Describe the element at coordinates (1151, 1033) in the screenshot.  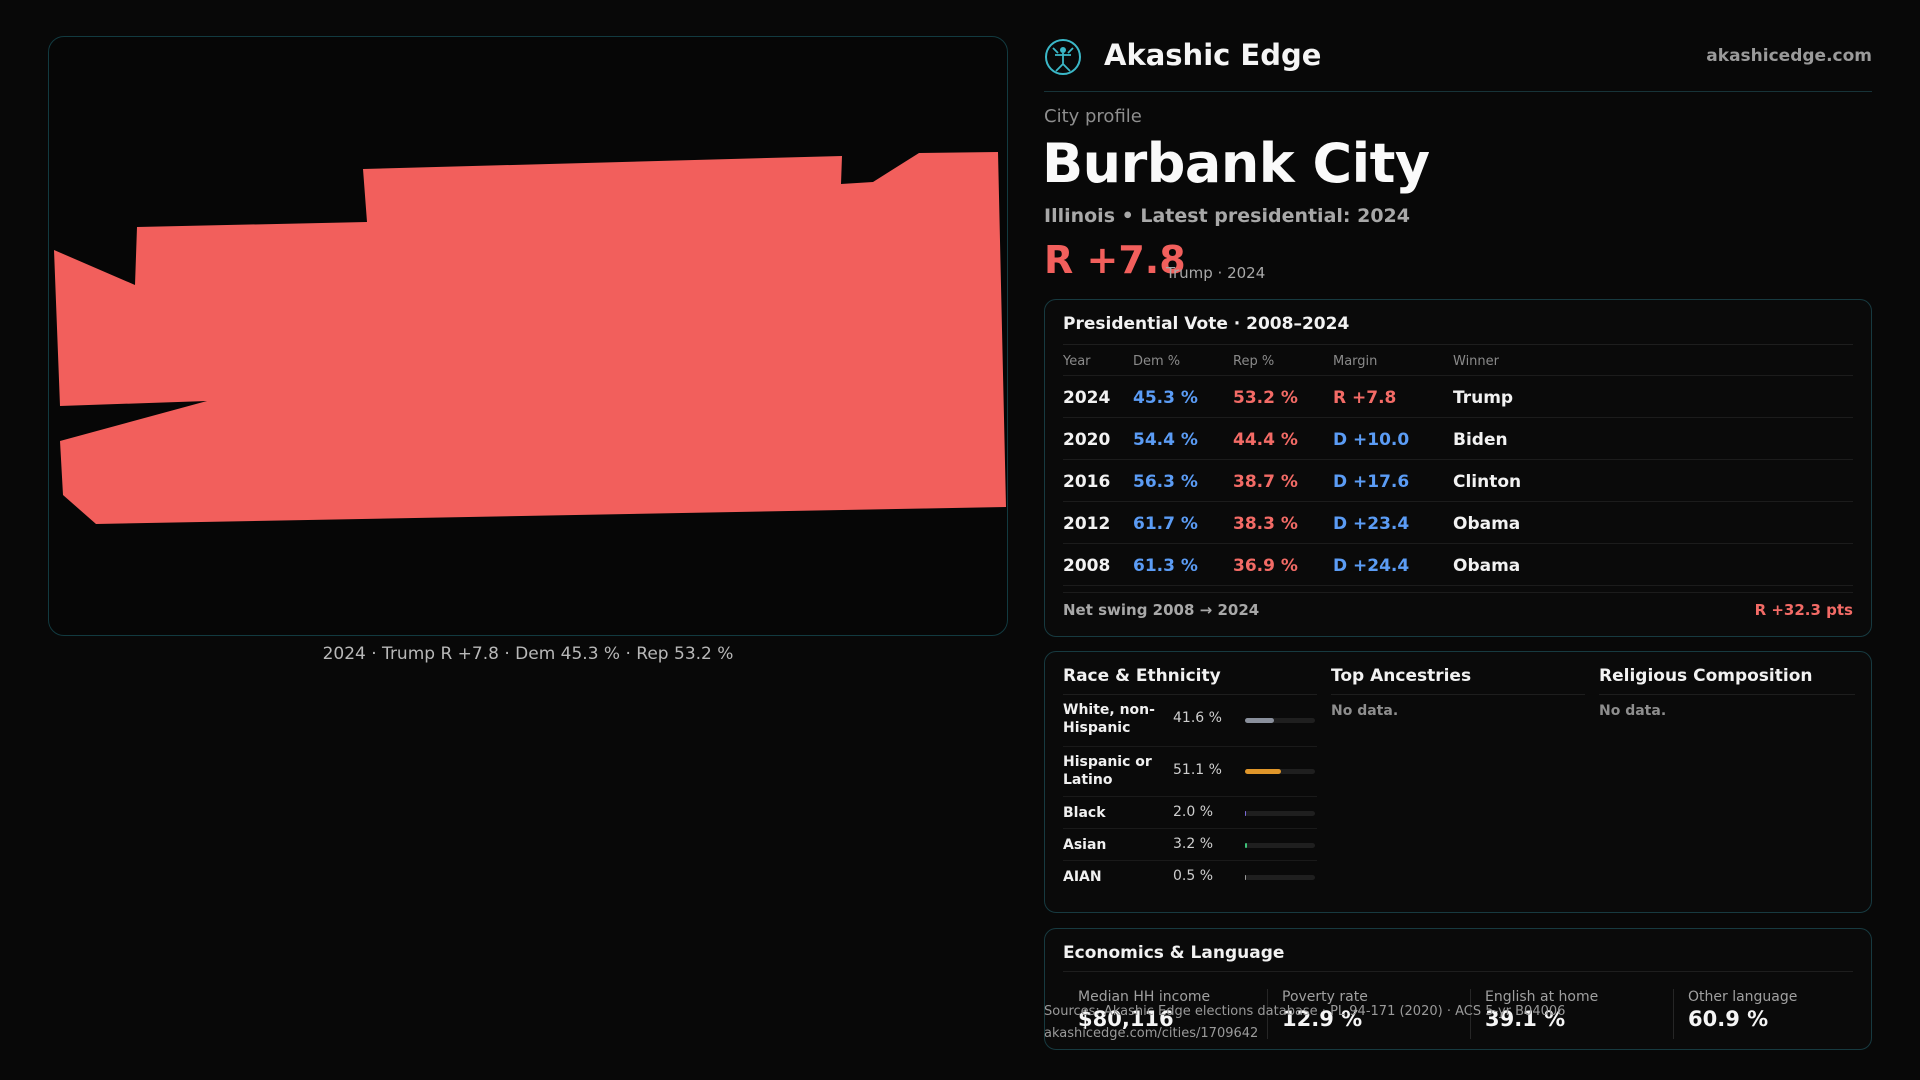
I see `source-url-link: akashicedge.com/cities/1709642` at that location.